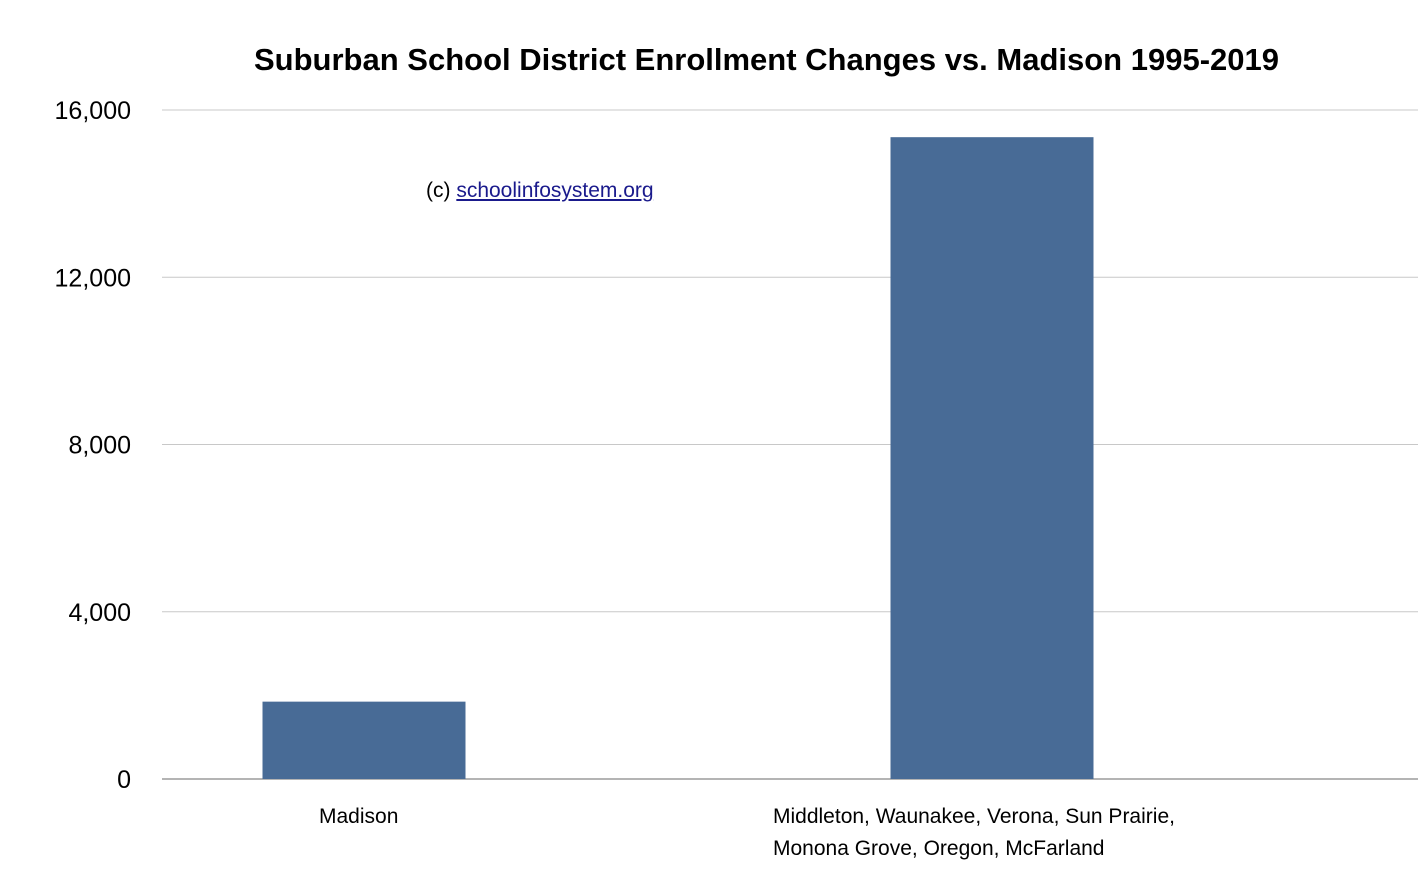 The image size is (1424, 892). I want to click on y-axis-ticks: 0 4,000 8,000 12,000 16,000, so click(93, 445).